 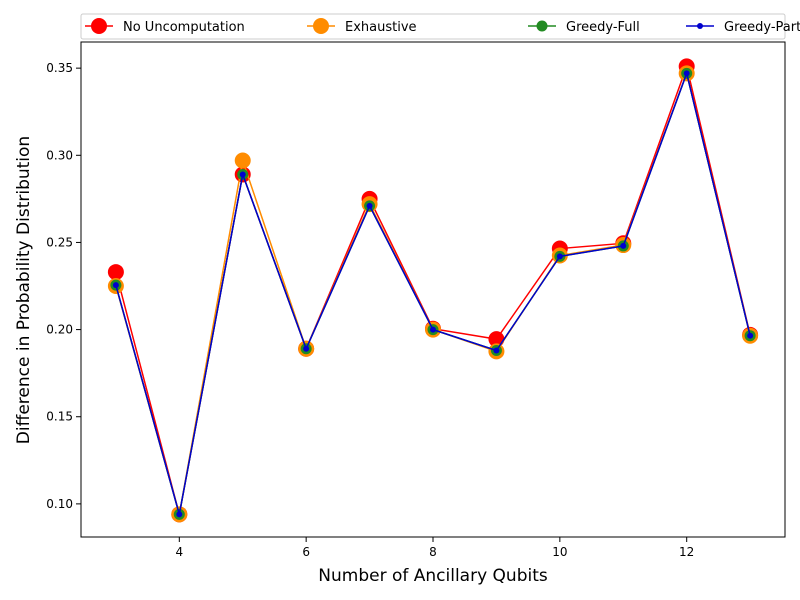 What do you see at coordinates (59, 68) in the screenshot?
I see `y-tick-label: 0.35` at bounding box center [59, 68].